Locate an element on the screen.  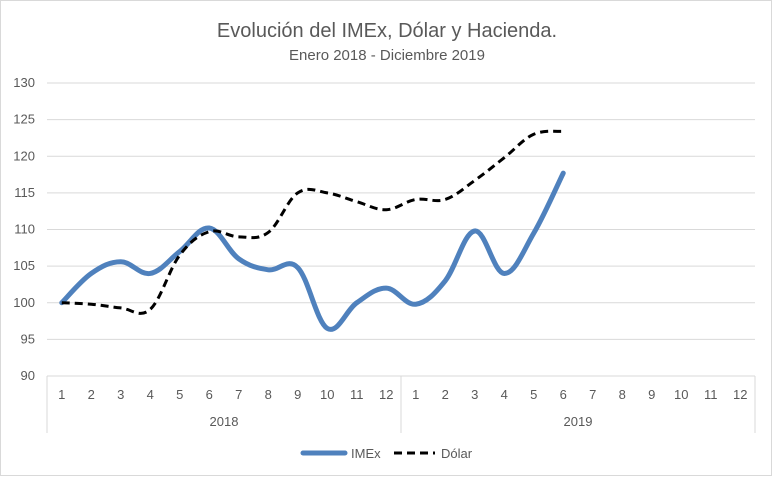
chart-title: Evolución del IMEx, Dólar y Hacienda. is located at coordinates (387, 31).